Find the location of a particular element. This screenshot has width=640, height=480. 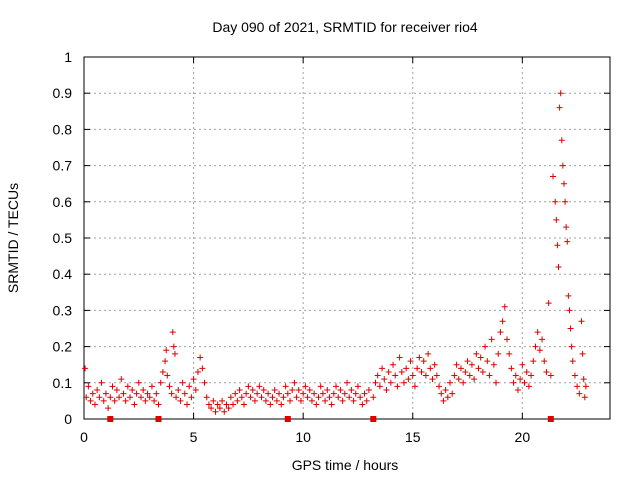

y-axis-label: SRMTID / TECUs is located at coordinates (13, 238).